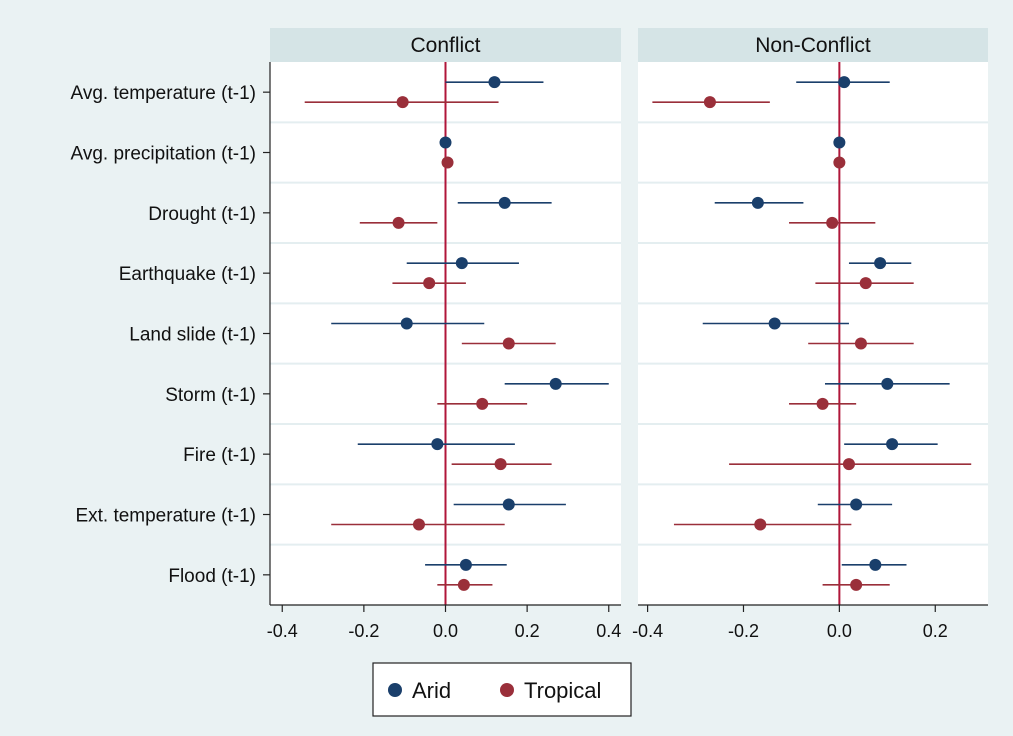 The width and height of the screenshot is (1013, 736). What do you see at coordinates (212, 576) in the screenshot?
I see `category-label: Flood (t-1)` at bounding box center [212, 576].